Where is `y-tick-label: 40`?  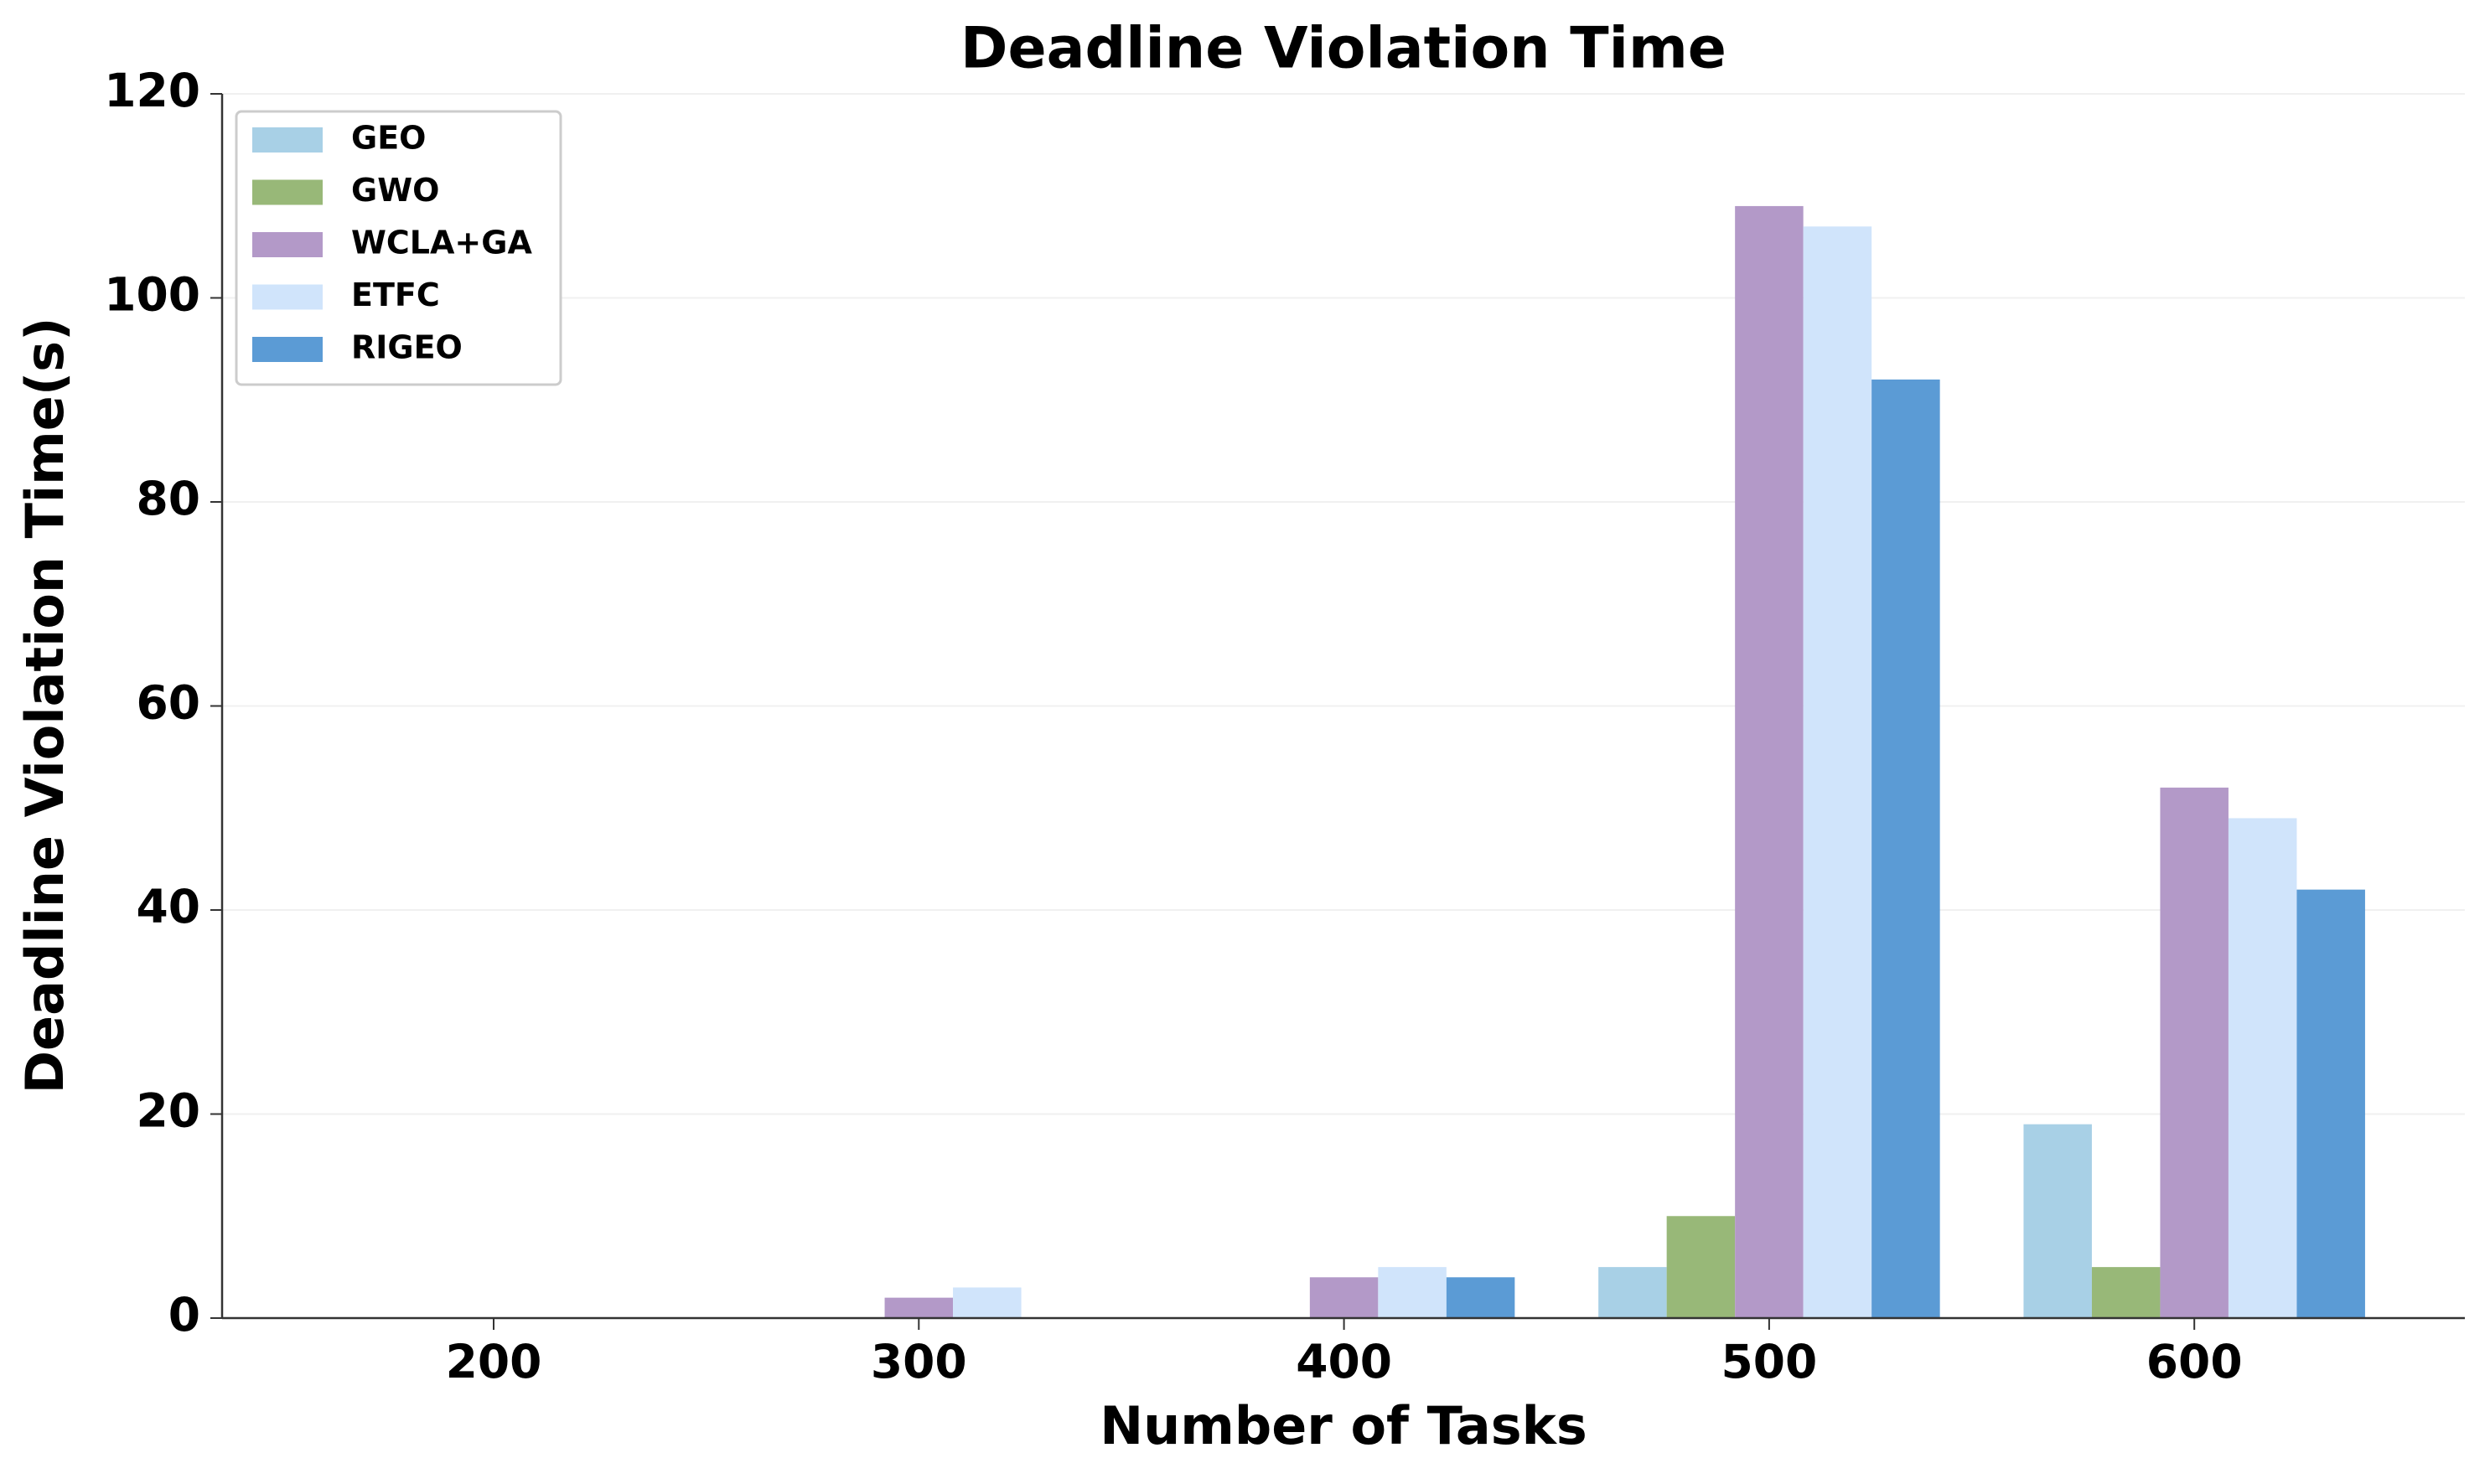 y-tick-label: 40 is located at coordinates (168, 907).